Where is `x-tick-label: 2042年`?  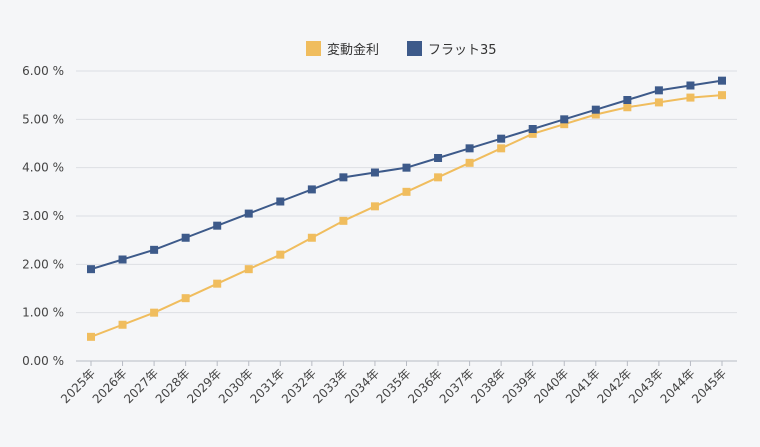
x-tick-label: 2042年 is located at coordinates (614, 386).